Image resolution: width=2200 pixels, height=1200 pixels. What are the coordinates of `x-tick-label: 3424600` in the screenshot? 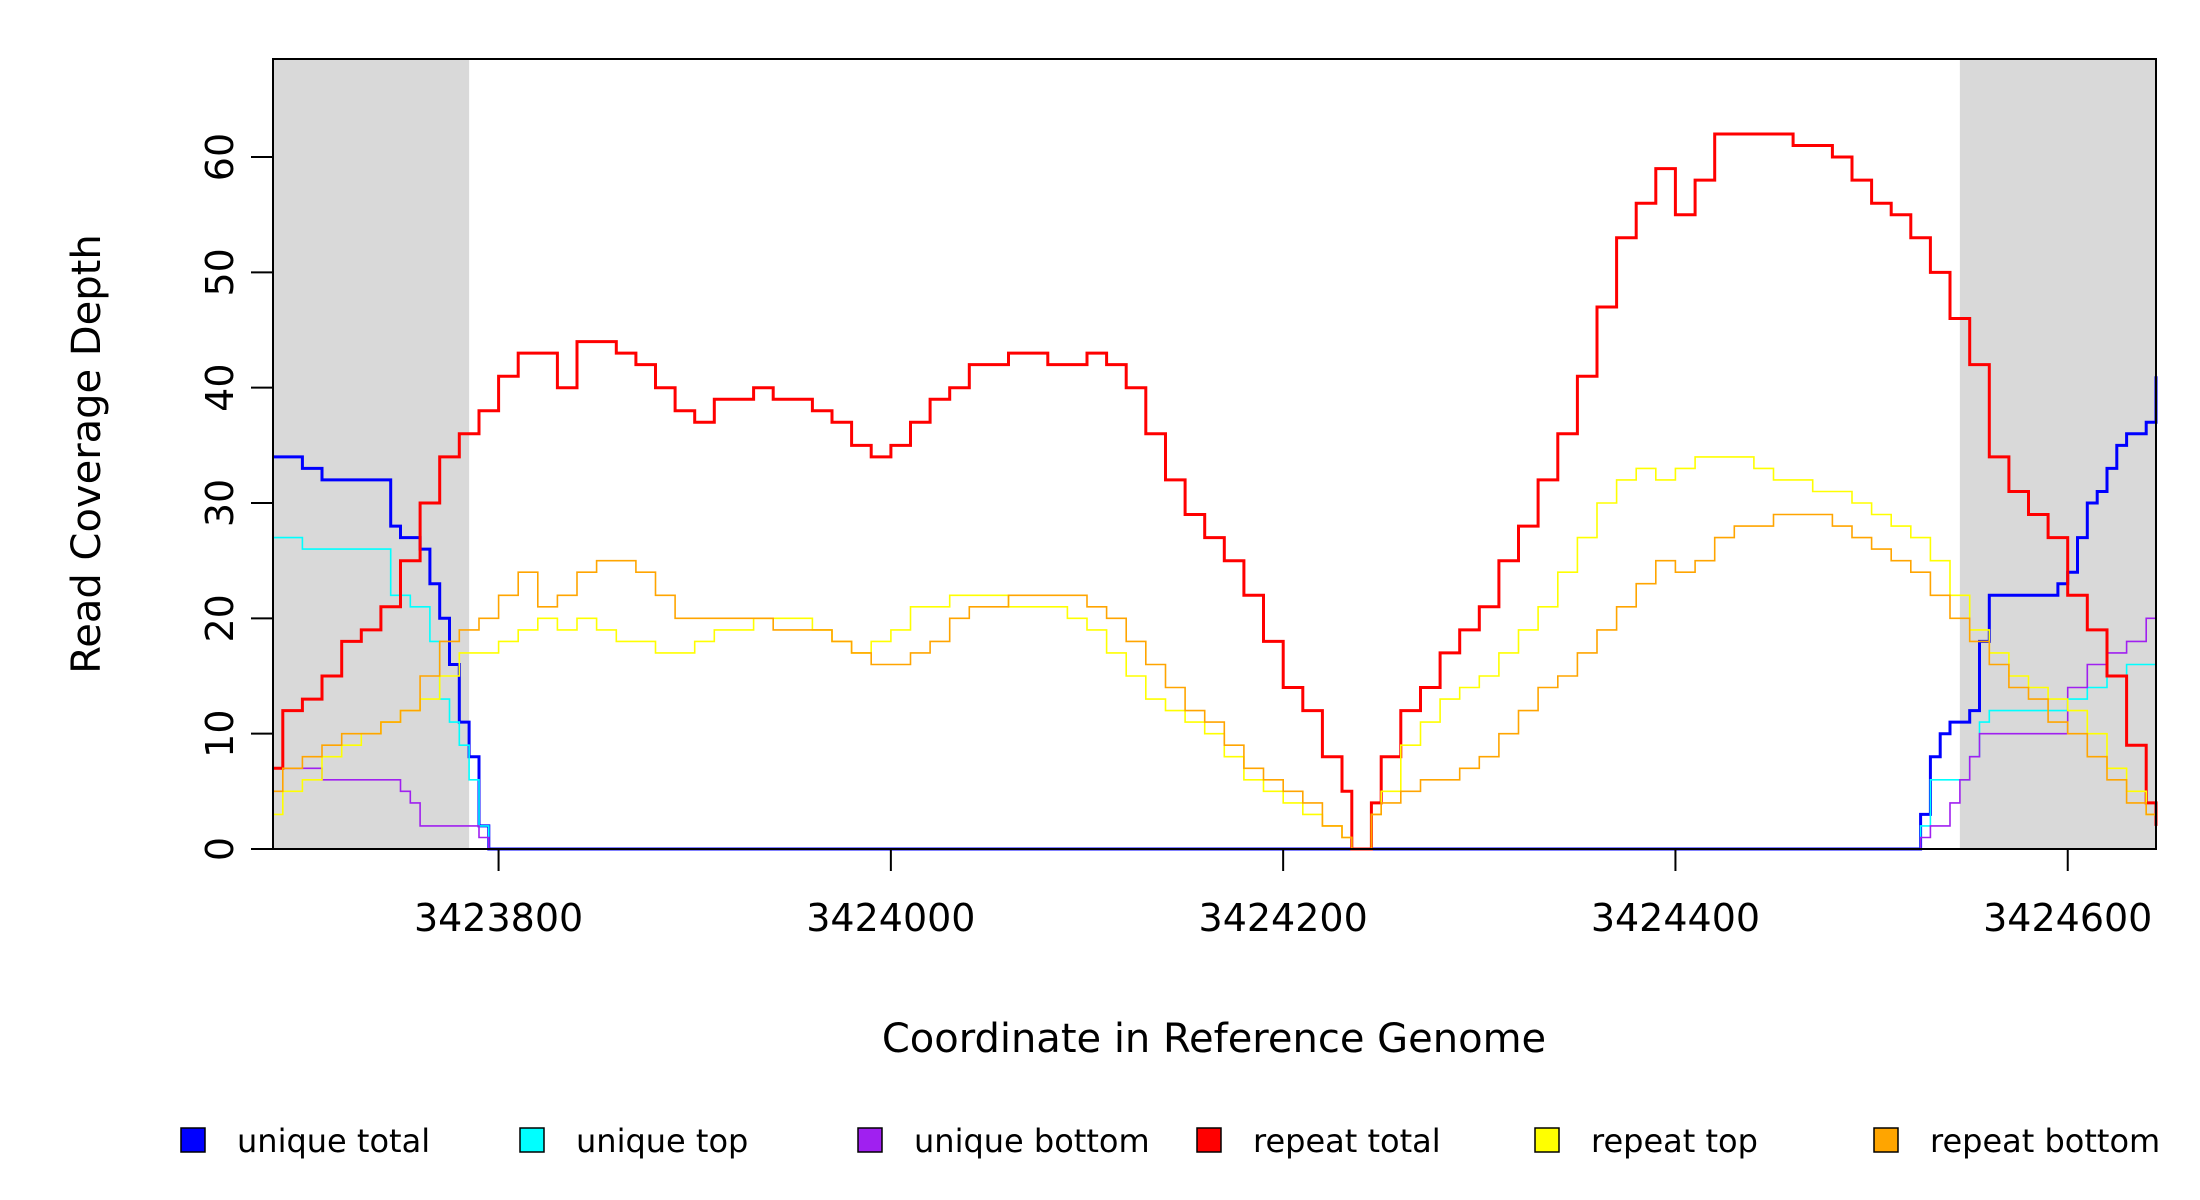 It's located at (2067, 918).